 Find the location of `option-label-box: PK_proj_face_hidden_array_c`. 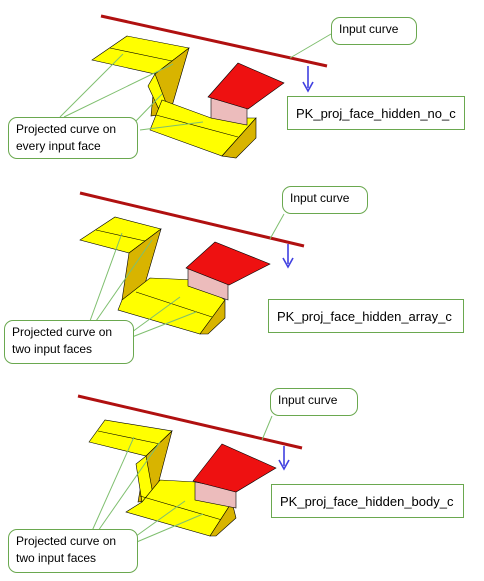

option-label-box: PK_proj_face_hidden_array_c is located at coordinates (366, 316).